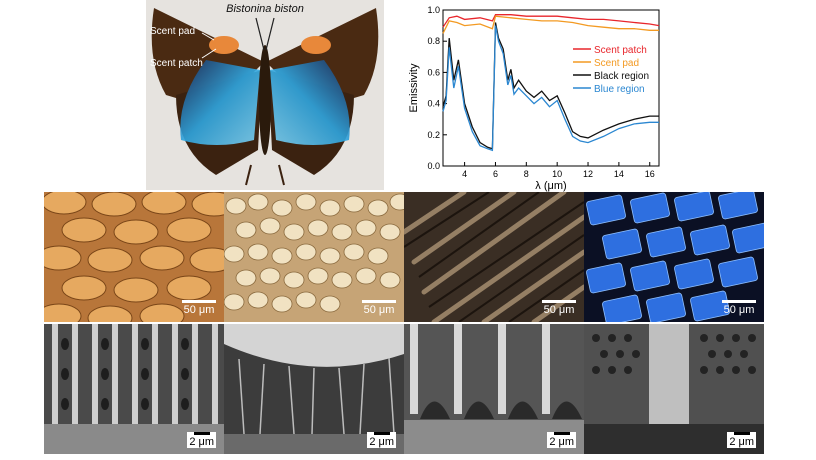  I want to click on y-axis-label: Emissivity, so click(414, 87).